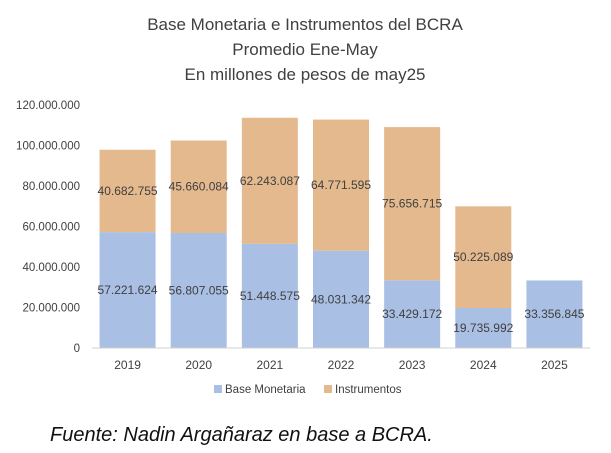  I want to click on chart-title-line: En millones de pesos de may25, so click(305, 74).